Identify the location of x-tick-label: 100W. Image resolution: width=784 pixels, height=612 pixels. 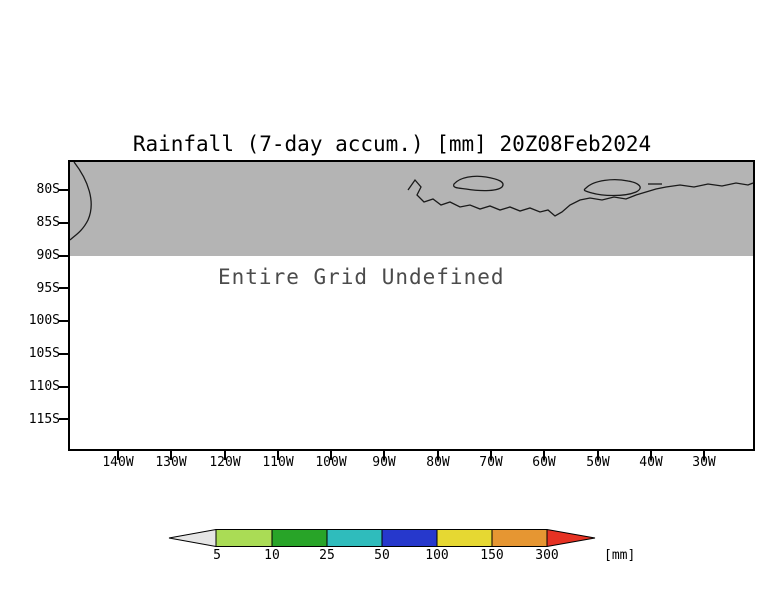
(331, 462).